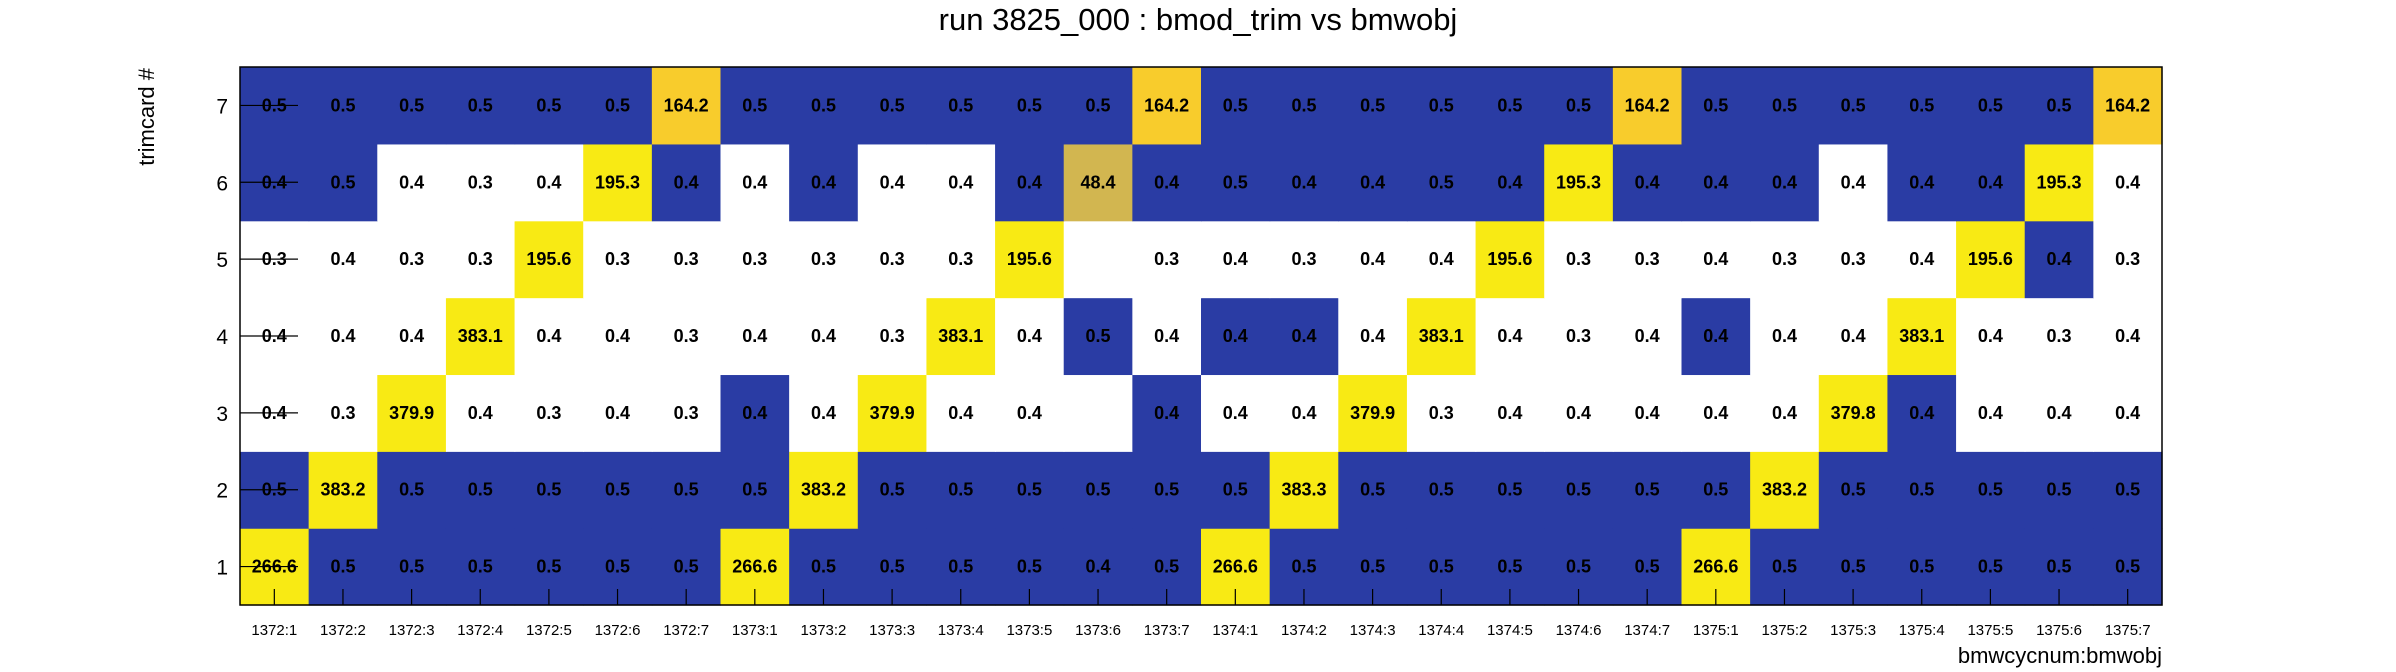 Image resolution: width=2396 pixels, height=672 pixels. I want to click on y-tick-label: 2, so click(222, 491).